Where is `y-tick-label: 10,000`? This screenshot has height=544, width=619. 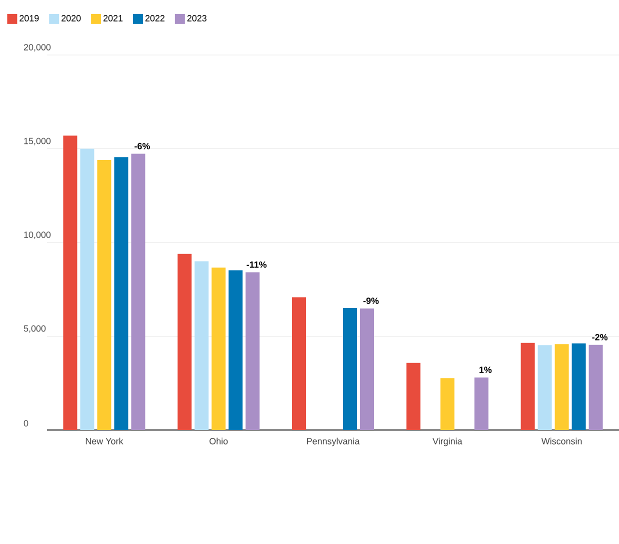
y-tick-label: 10,000 is located at coordinates (37, 235).